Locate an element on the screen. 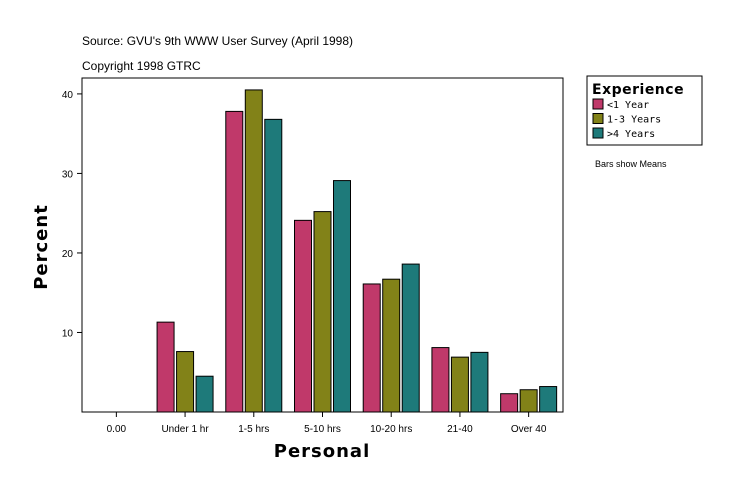 This screenshot has width=736, height=496. legend-label: 1-3 Years is located at coordinates (634, 120).